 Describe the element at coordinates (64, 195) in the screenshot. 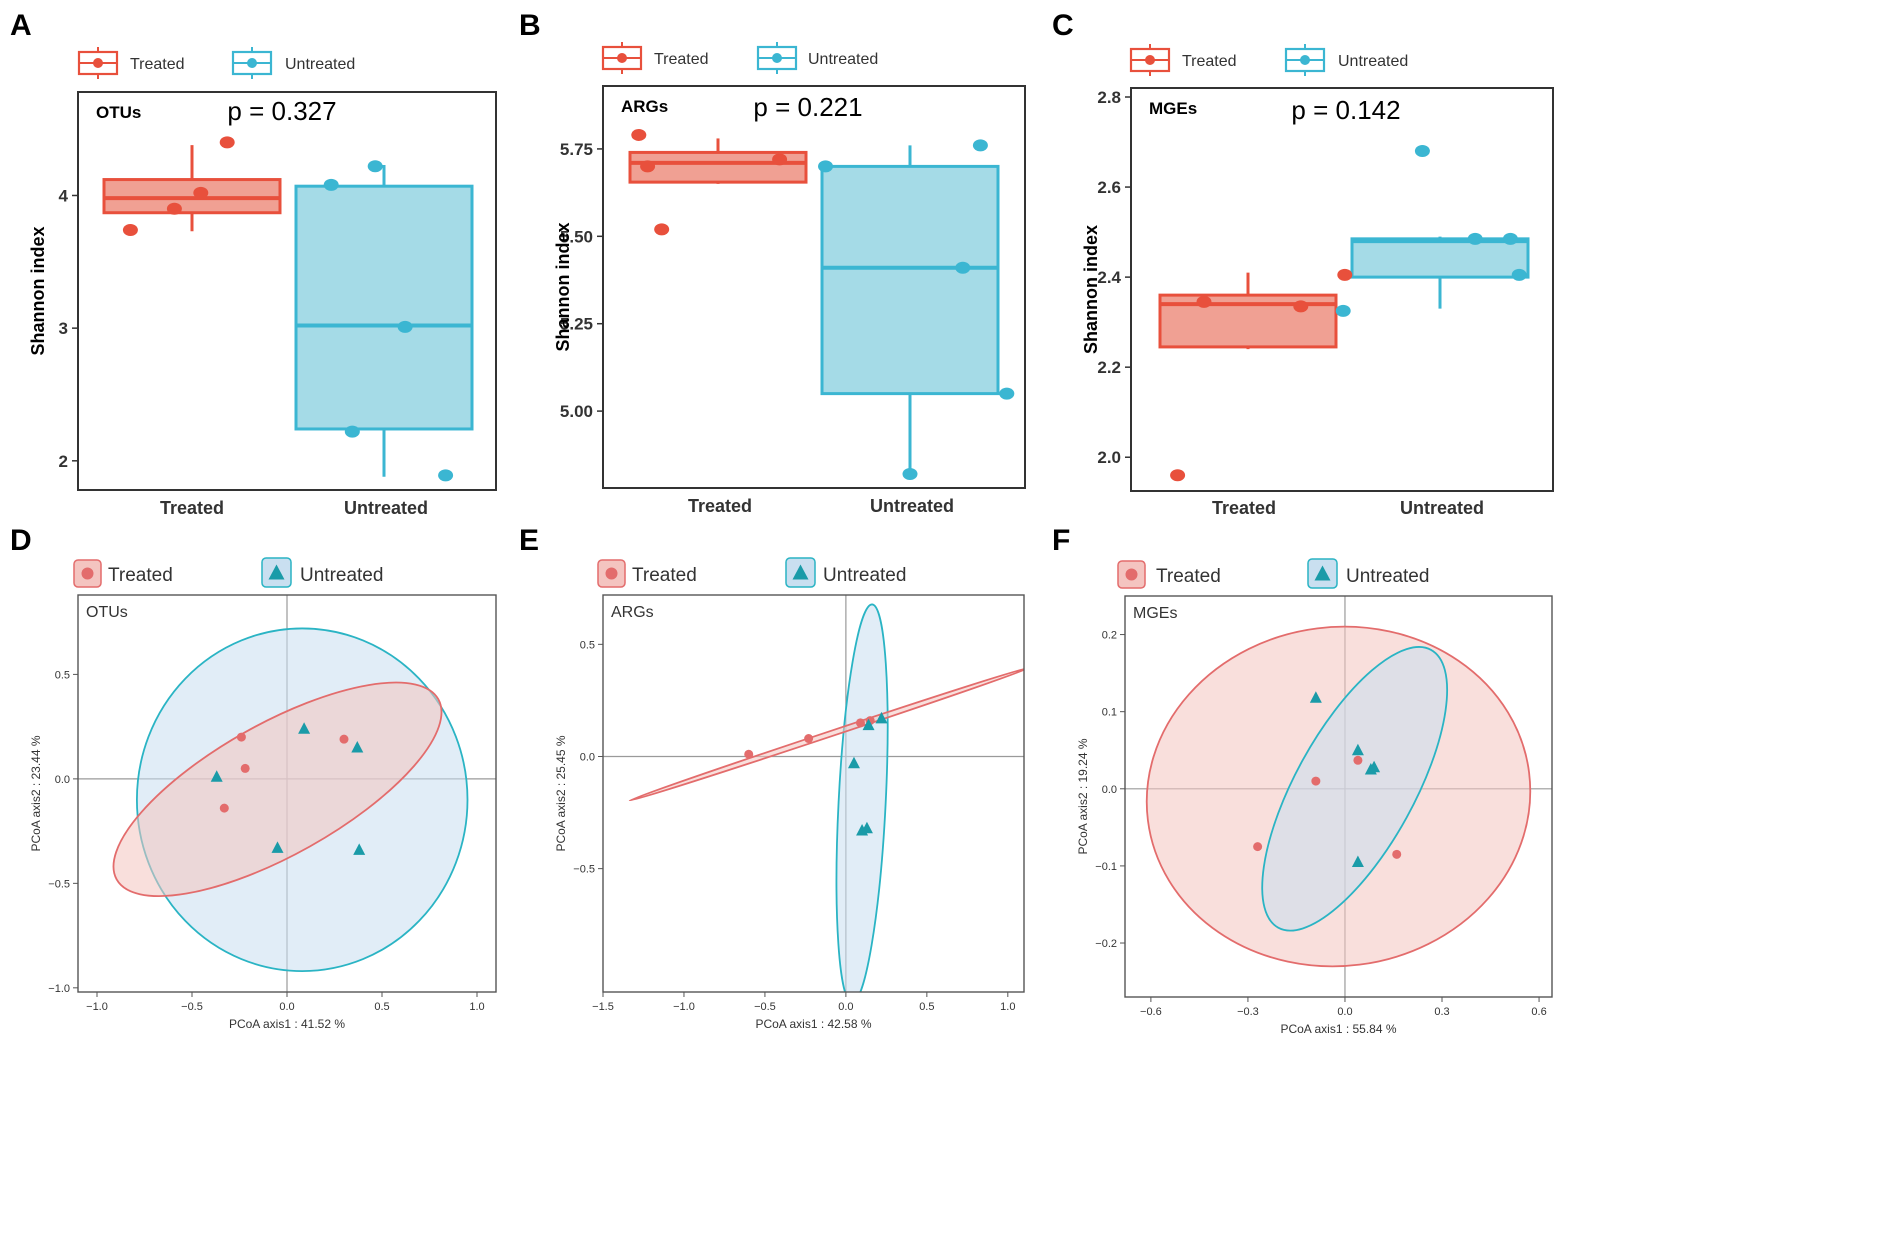

I see `y-tick-label: 4` at that location.